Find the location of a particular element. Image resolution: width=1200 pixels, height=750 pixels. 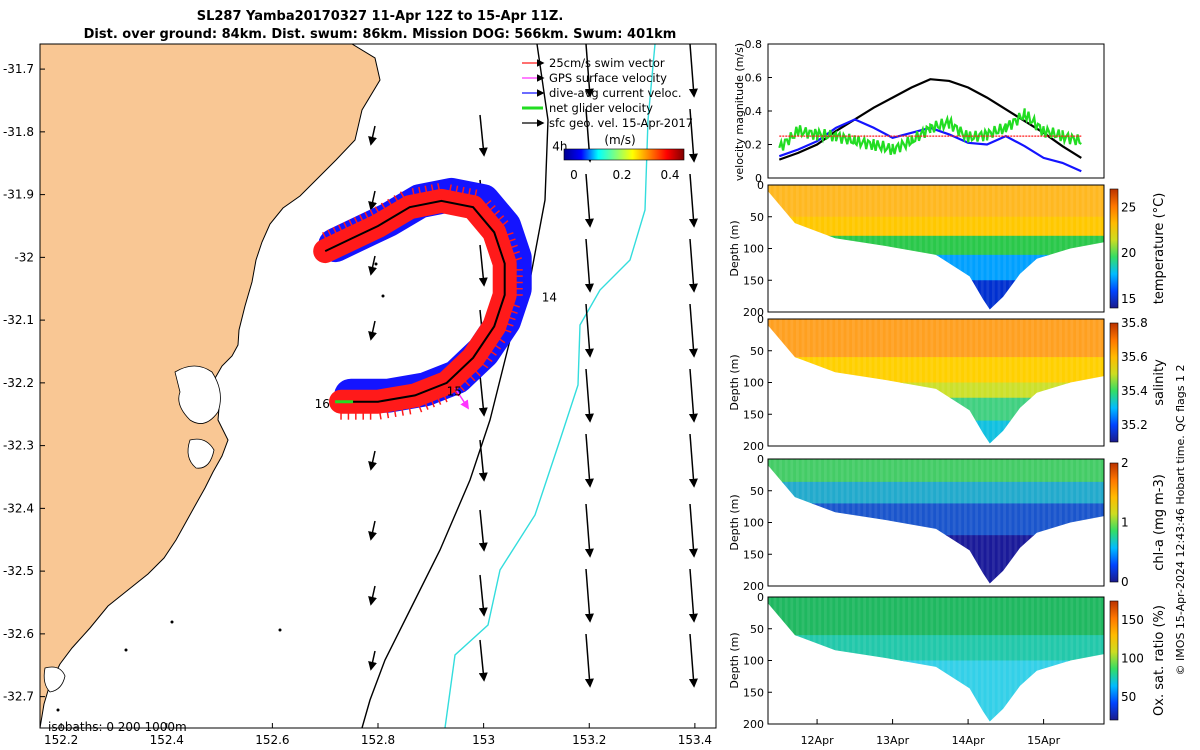

velocity-y-tick-label: 0.4 is located at coordinates (754, 111).